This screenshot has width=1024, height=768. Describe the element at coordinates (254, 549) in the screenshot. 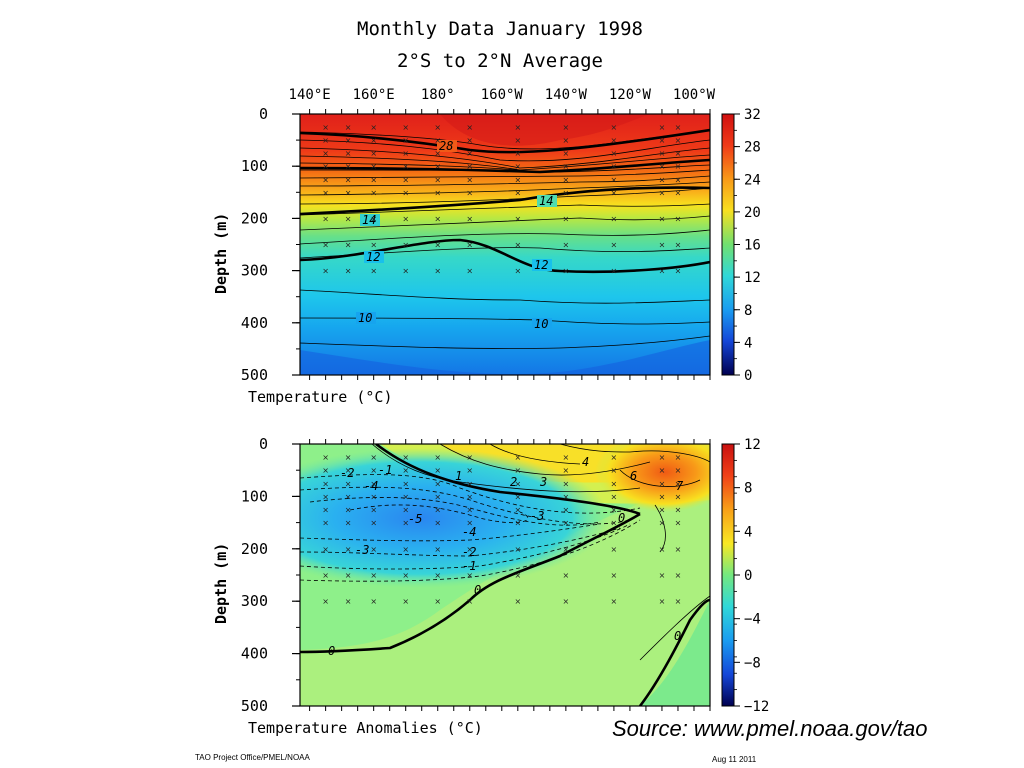

I see `y-tick-label: 200` at that location.